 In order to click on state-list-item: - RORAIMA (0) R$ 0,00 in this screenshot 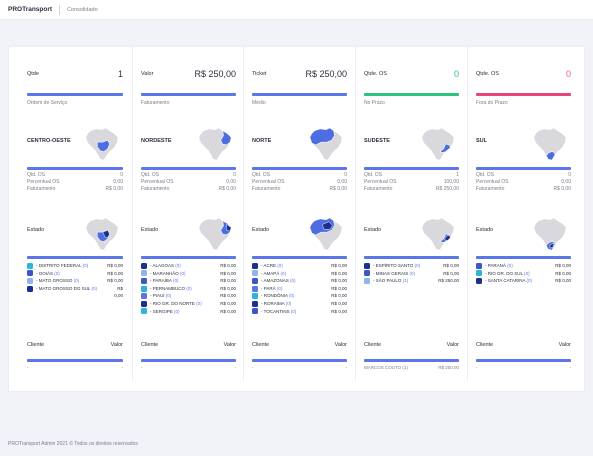, I will do `click(299, 304)`.